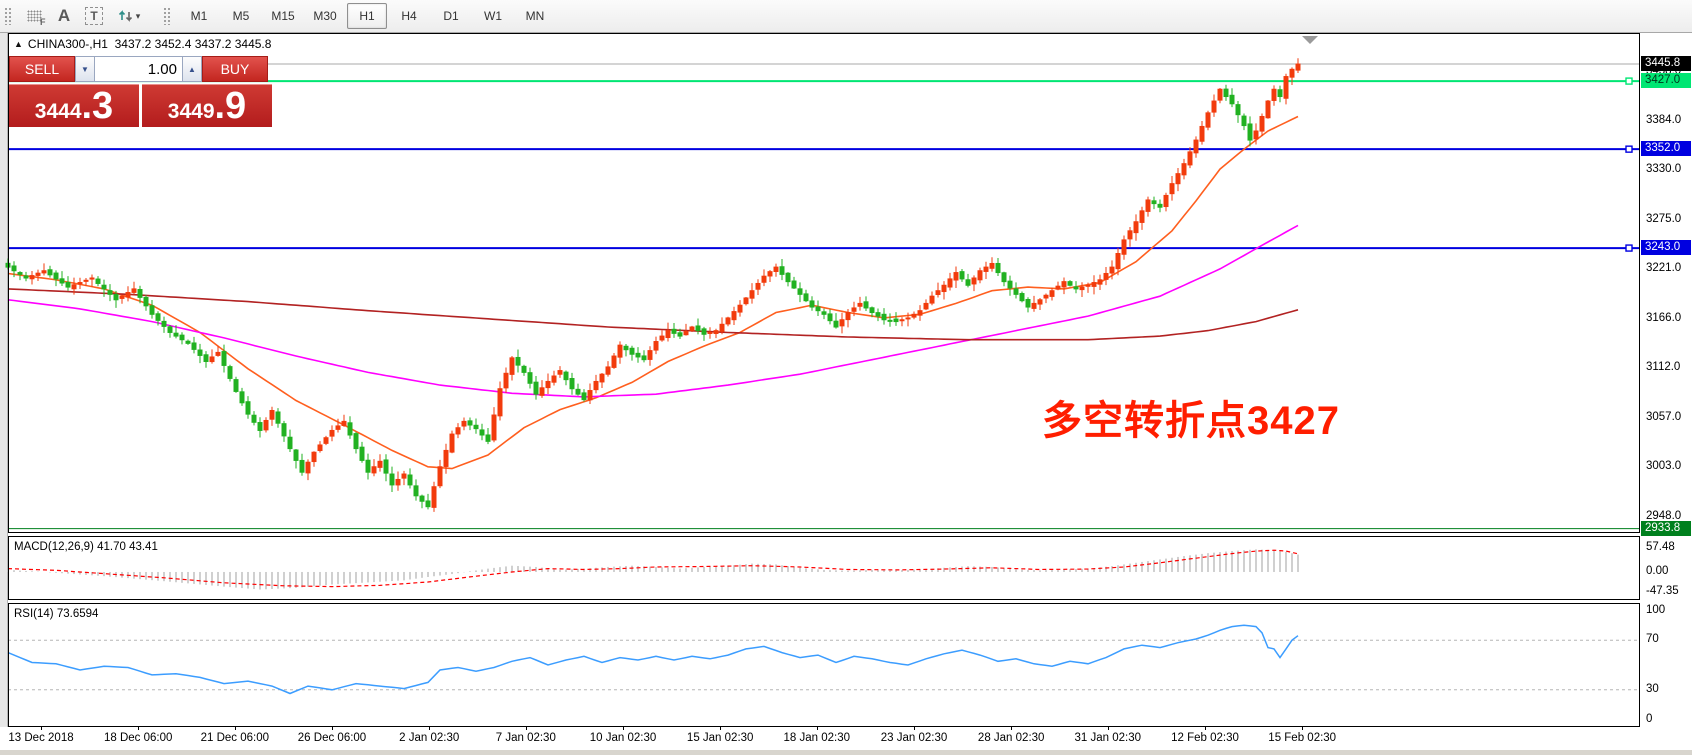 This screenshot has height=755, width=1692. What do you see at coordinates (1663, 366) in the screenshot?
I see `price-tick-label: 3112.0` at bounding box center [1663, 366].